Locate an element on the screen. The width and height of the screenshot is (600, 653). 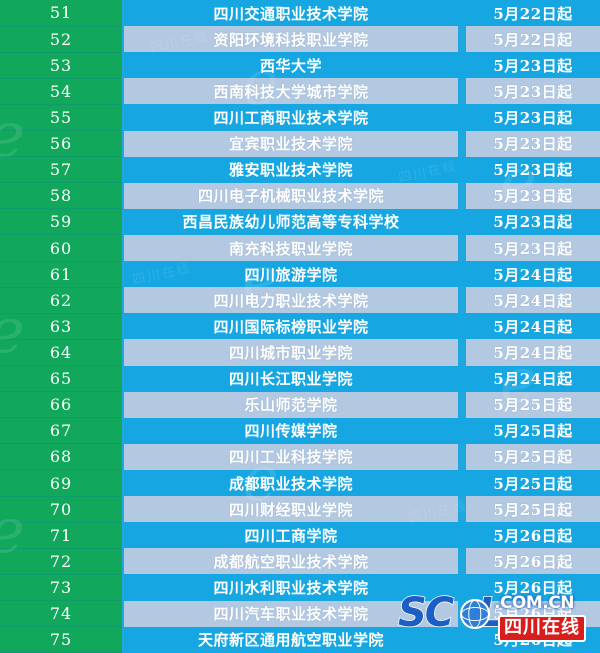
school-name-cell: 四川汽车职业技术学院 is located at coordinates (291, 613).